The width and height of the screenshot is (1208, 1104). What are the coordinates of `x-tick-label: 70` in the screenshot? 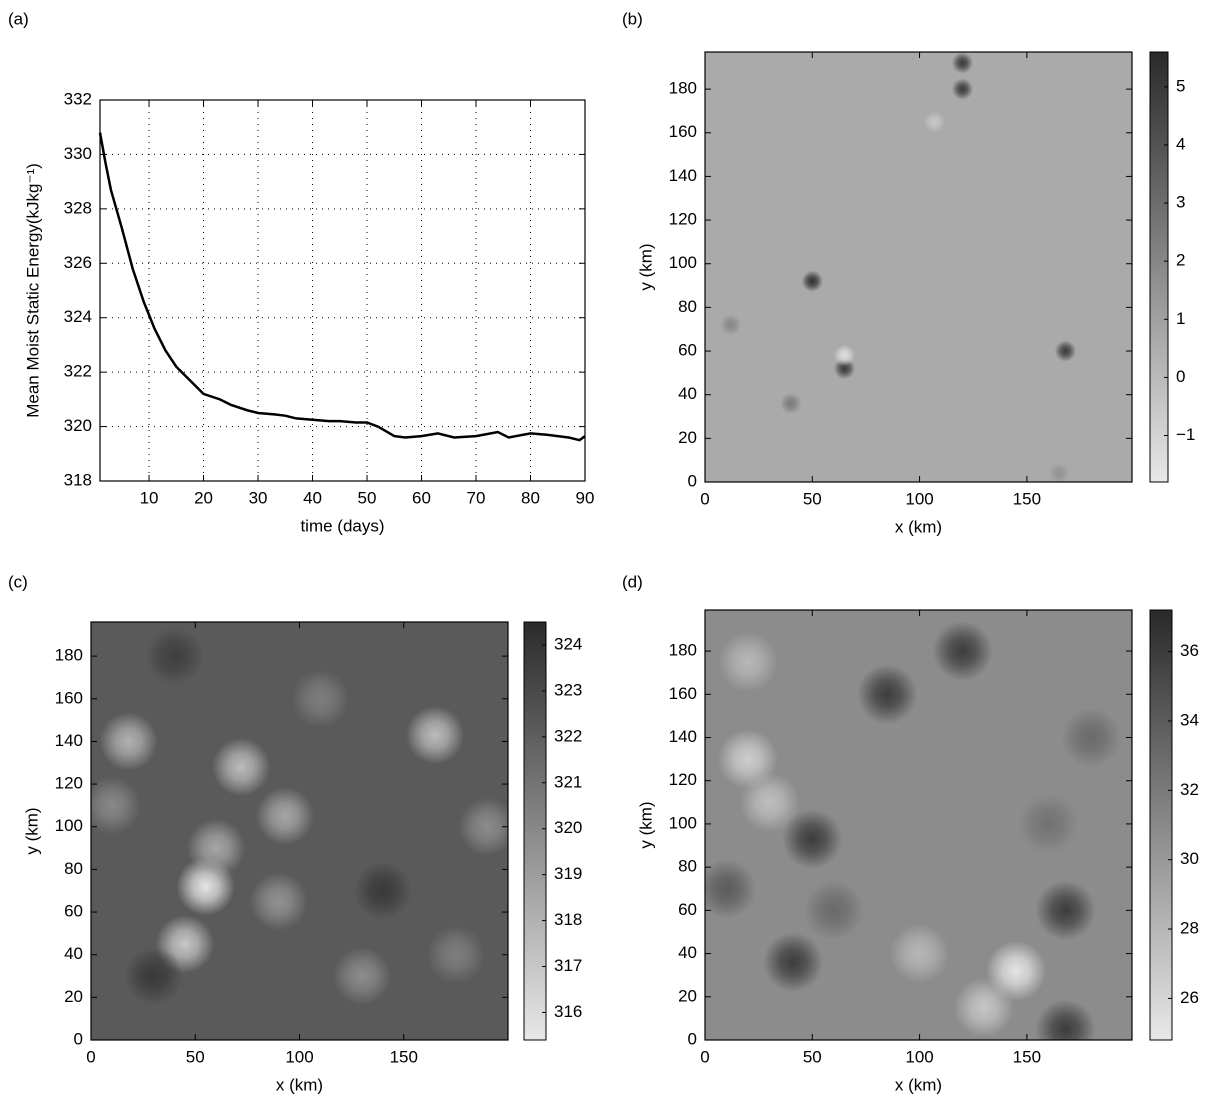 It's located at (476, 497).